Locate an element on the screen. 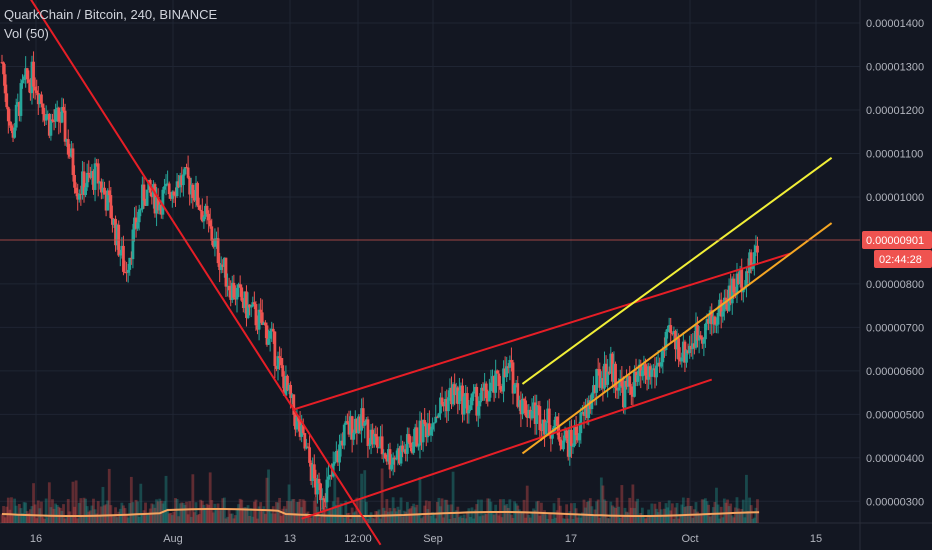 This screenshot has height=550, width=932. volume-indicator-label: Vol (50) is located at coordinates (26, 33).